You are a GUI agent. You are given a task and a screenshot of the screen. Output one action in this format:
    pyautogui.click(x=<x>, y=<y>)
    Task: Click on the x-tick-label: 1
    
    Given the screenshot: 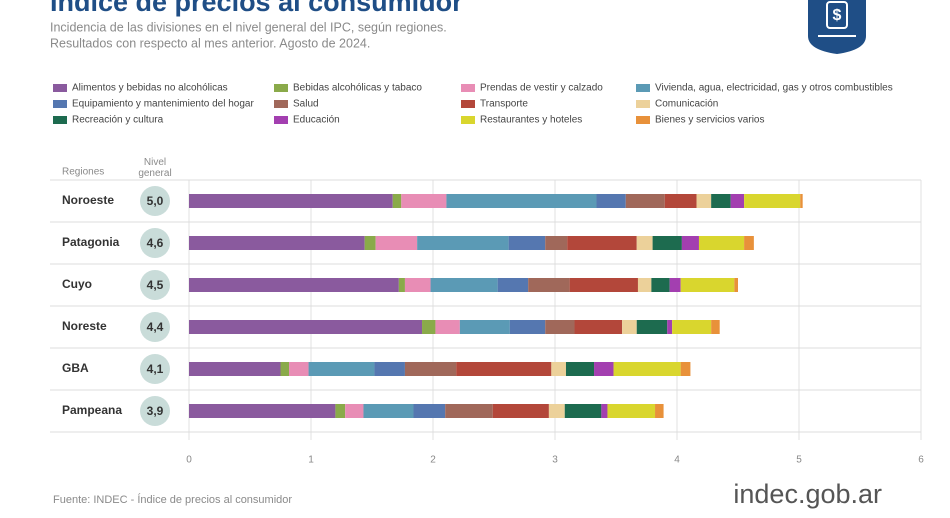 What is the action you would take?
    pyautogui.click(x=311, y=460)
    